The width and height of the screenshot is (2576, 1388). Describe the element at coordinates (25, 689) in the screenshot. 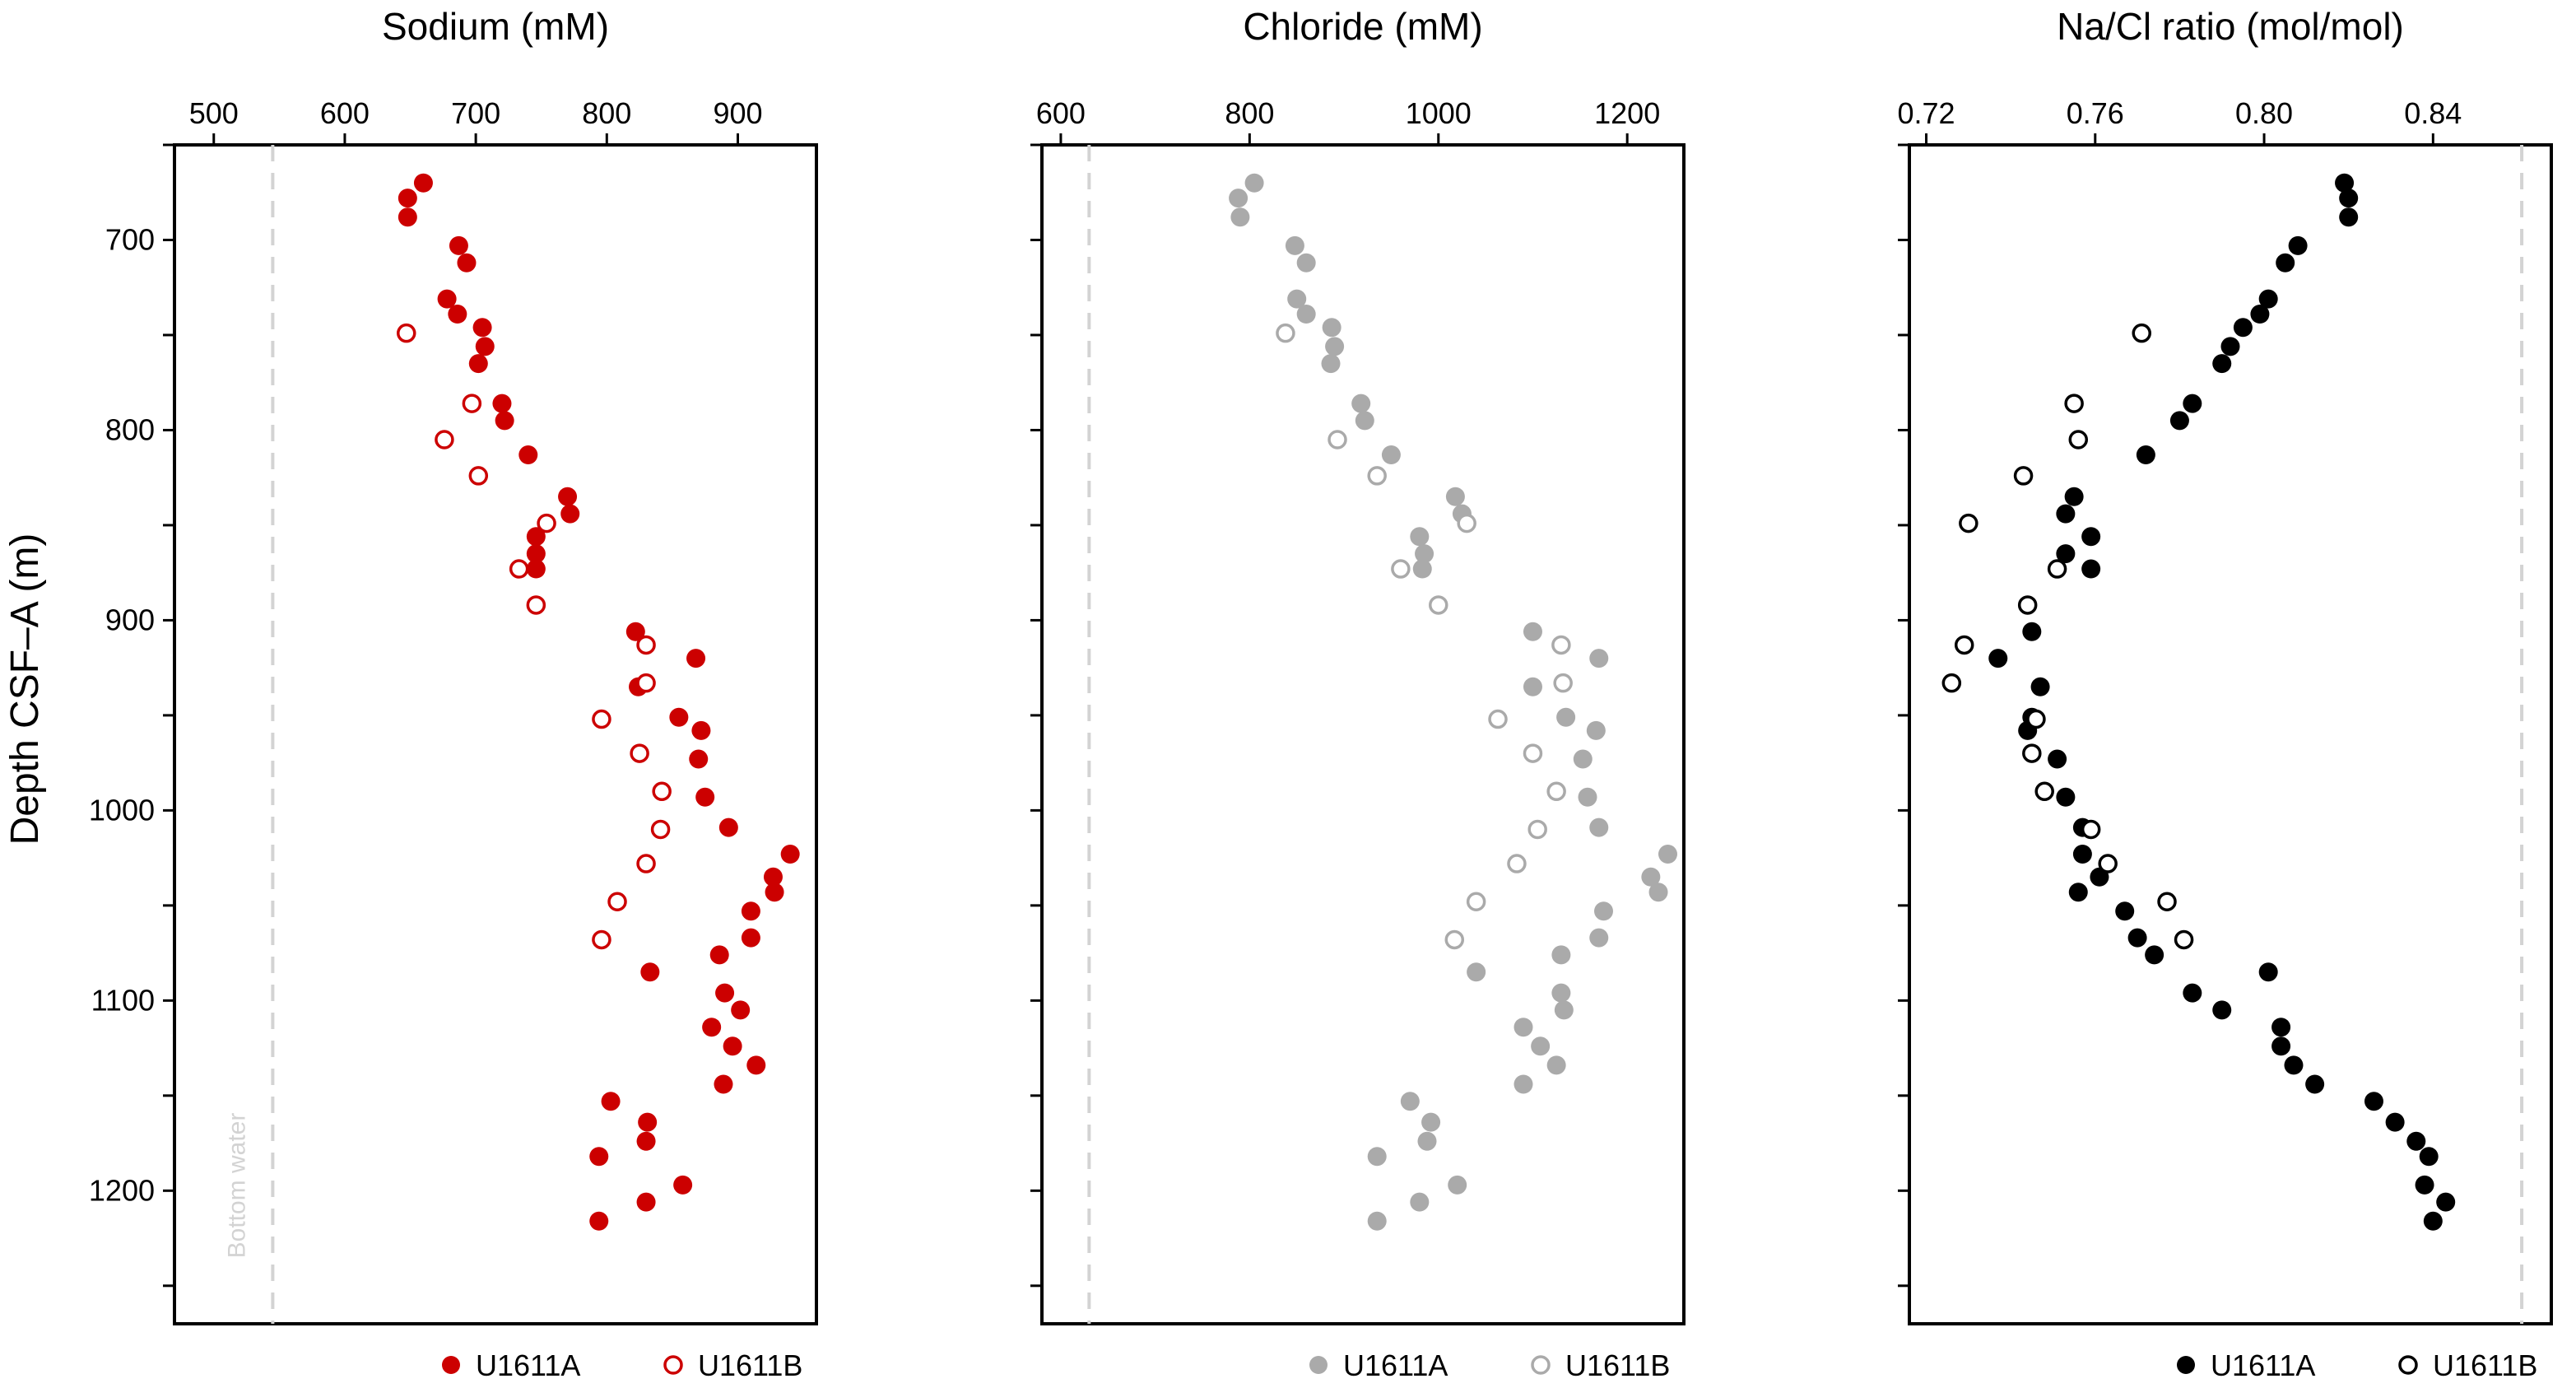

I see `y-axis-label: Depth CSF–A (m)` at that location.